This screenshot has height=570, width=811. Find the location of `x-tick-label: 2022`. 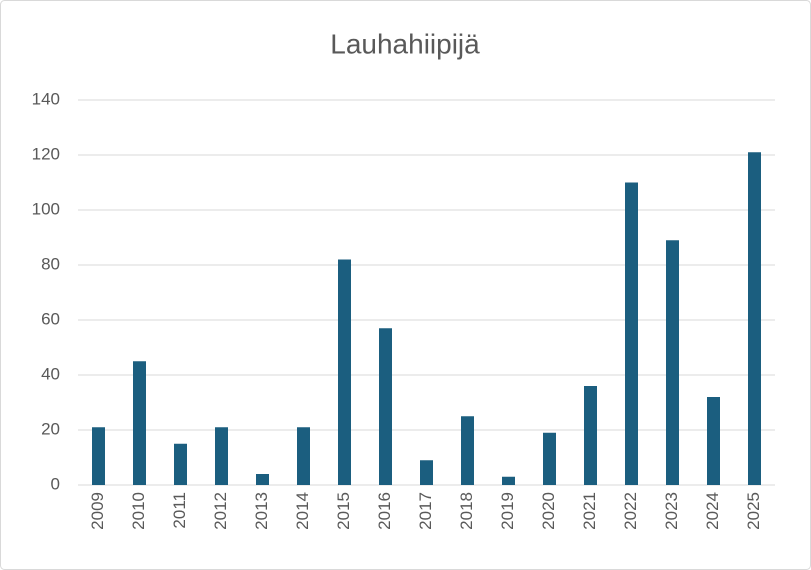

x-tick-label: 2022 is located at coordinates (630, 511).